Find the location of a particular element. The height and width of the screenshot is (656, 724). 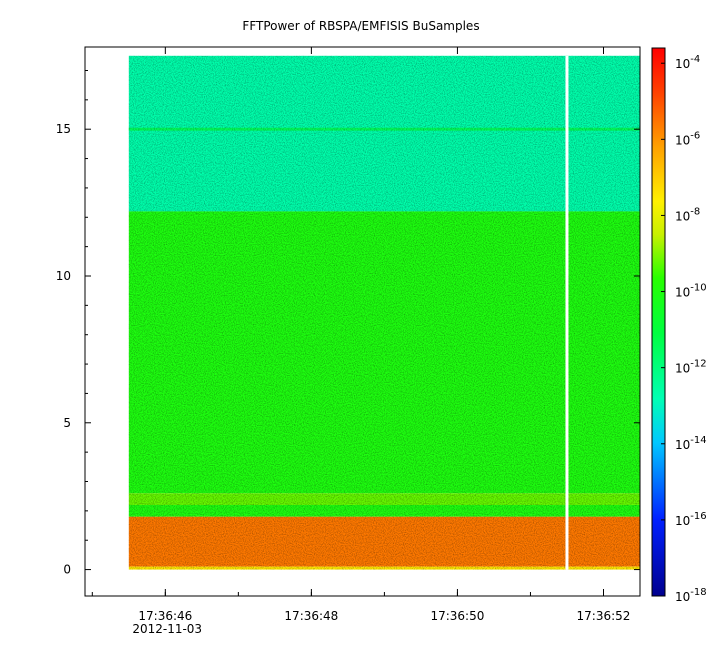

y-tick-label-0: 0 is located at coordinates (67, 570).